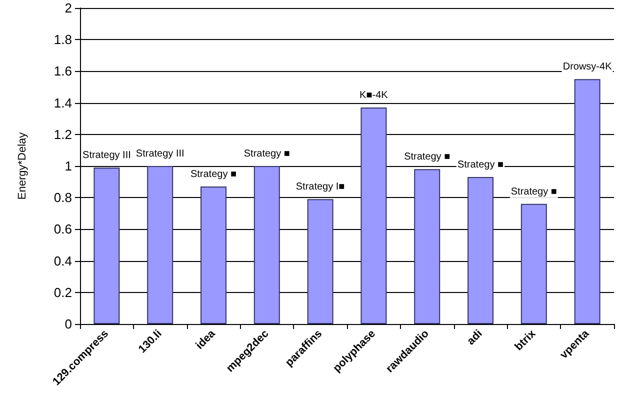  Describe the element at coordinates (63, 134) in the screenshot. I see `y-tick-label: 1.2` at that location.